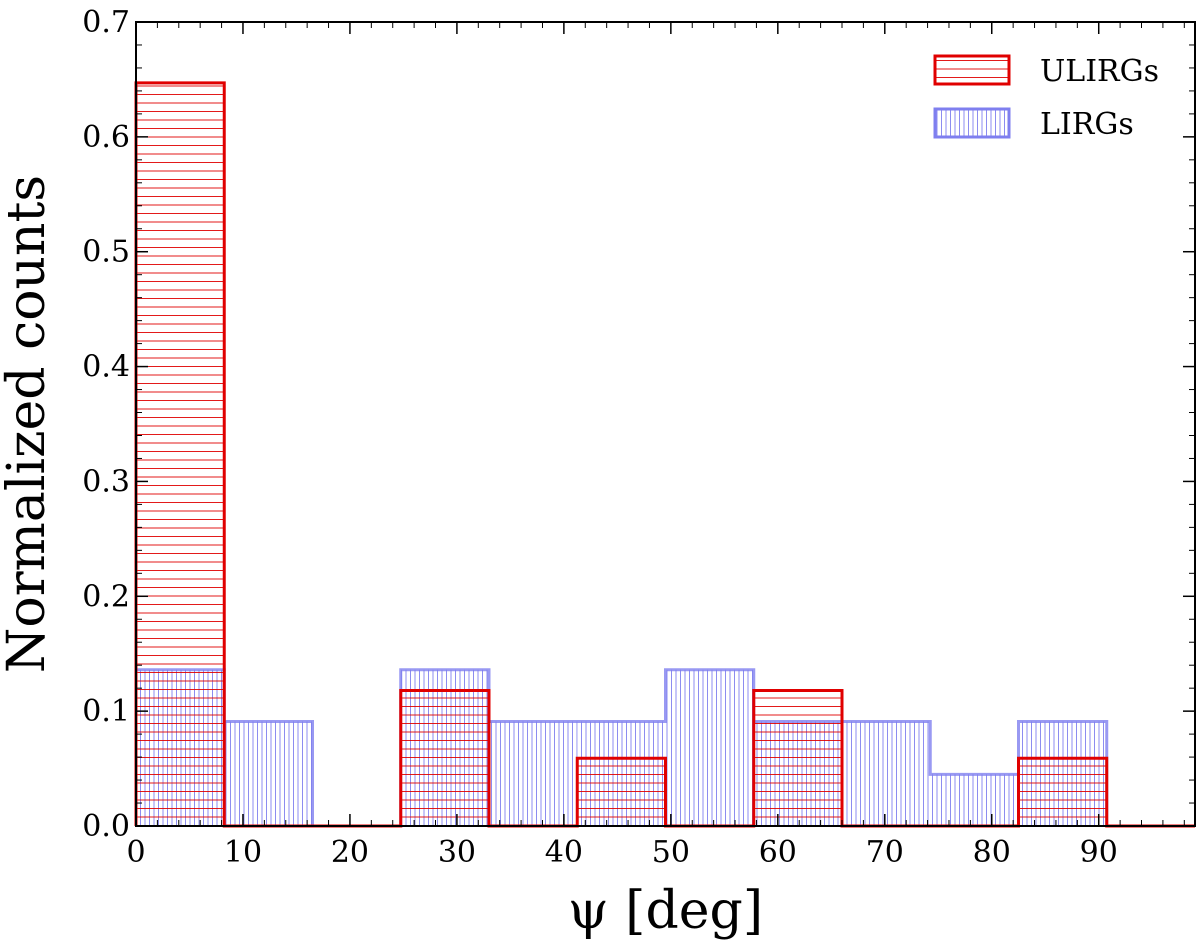 This screenshot has width=1200, height=942. I want to click on legend-swatch-lirgs, so click(972, 123).